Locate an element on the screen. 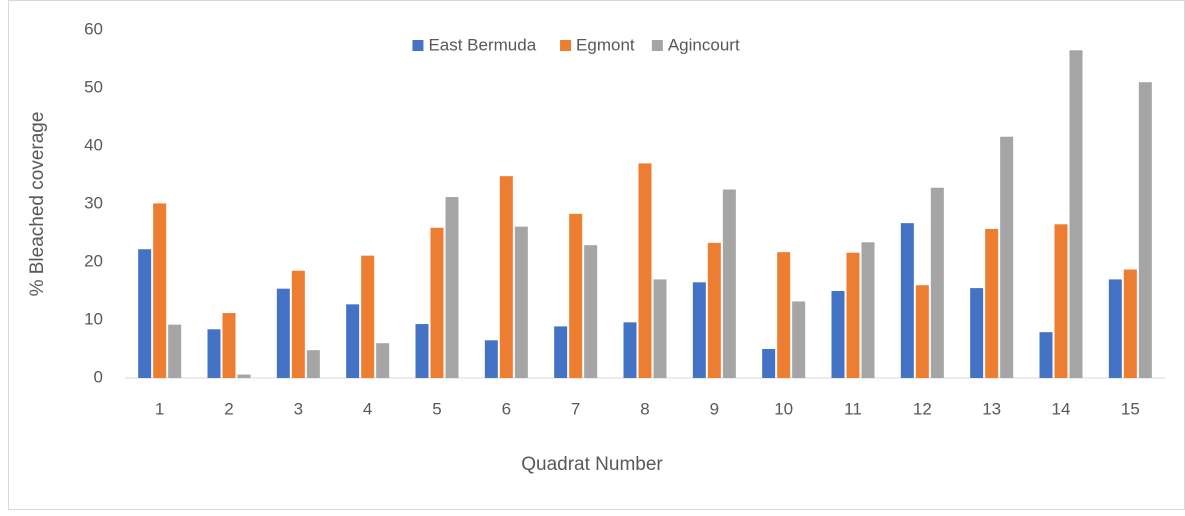  x-tick-label: 10 is located at coordinates (783, 408).